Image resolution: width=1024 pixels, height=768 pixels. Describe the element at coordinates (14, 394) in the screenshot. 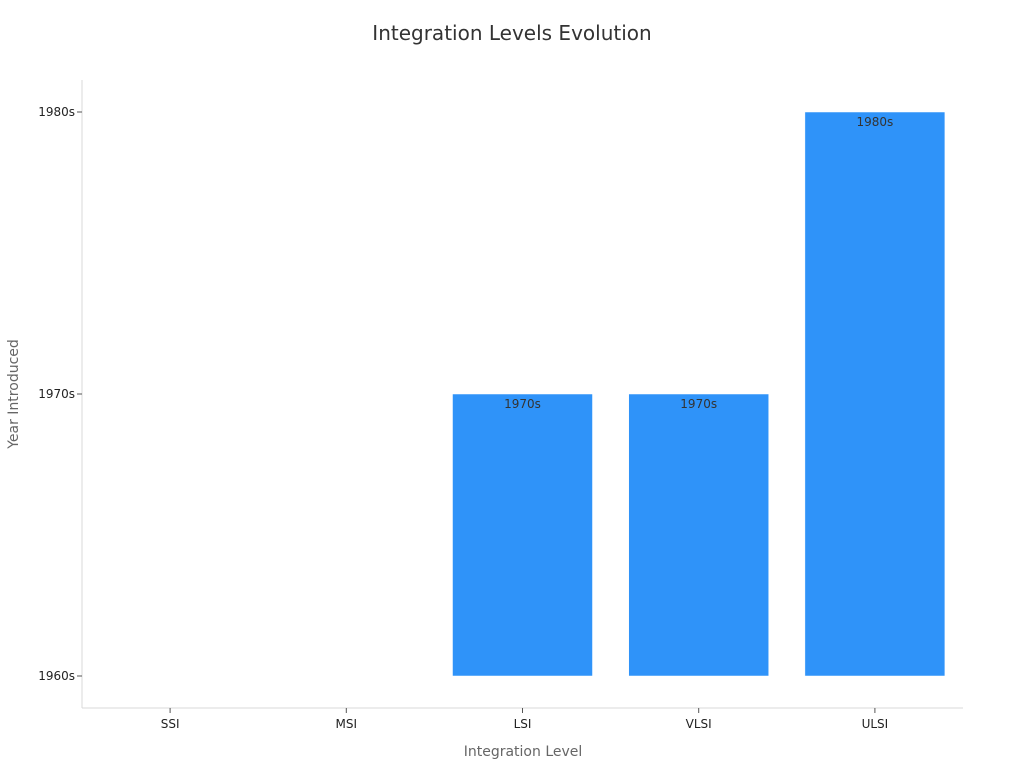

I see `y-axis-title: Year Introduced` at that location.